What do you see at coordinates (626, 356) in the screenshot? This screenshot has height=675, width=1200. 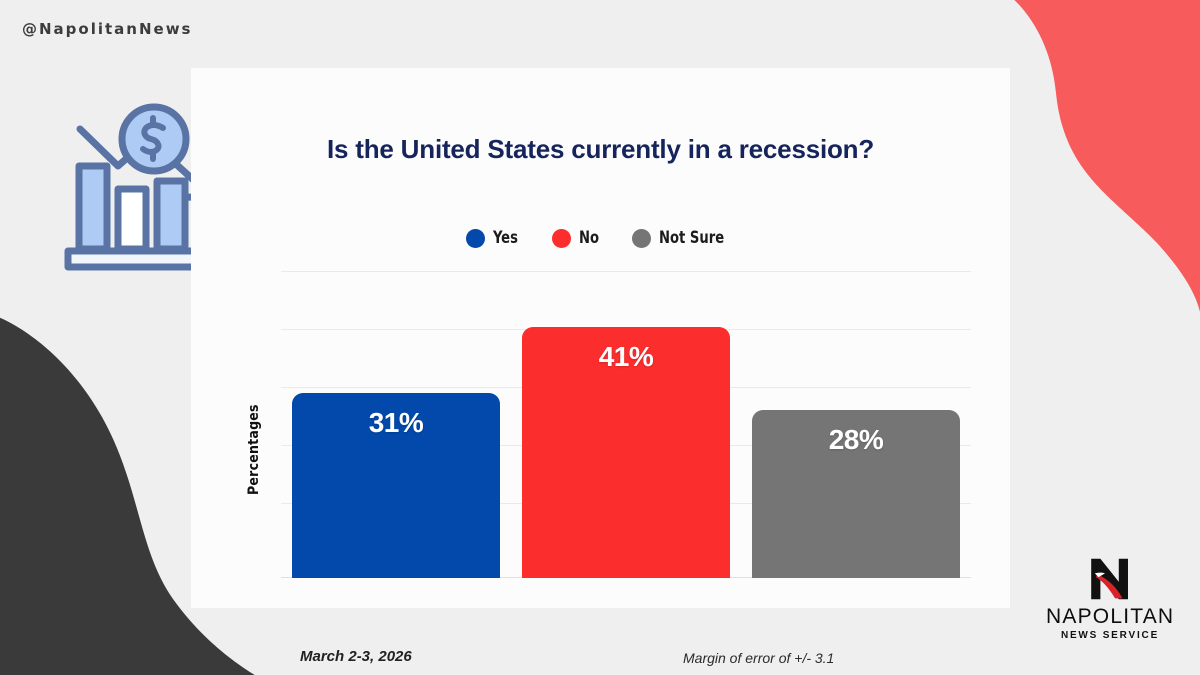 I see `bar-value-no: 41%` at bounding box center [626, 356].